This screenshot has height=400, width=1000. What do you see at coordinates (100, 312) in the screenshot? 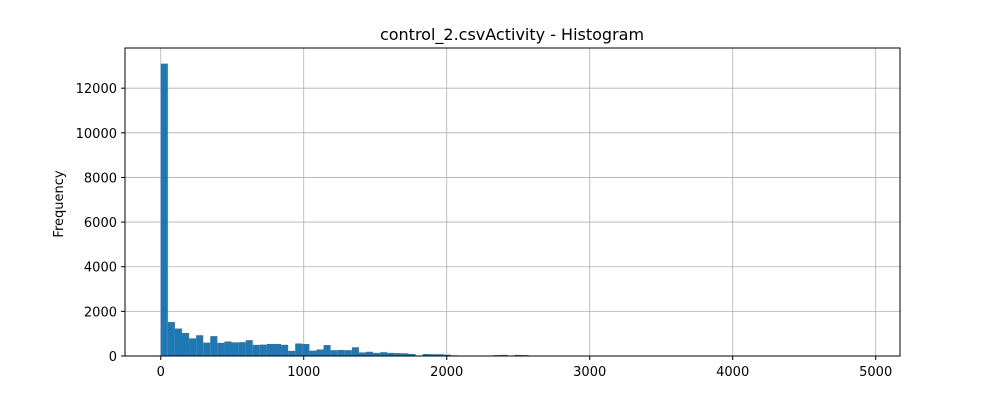
I see `y-tick-label: 2000` at bounding box center [100, 312].